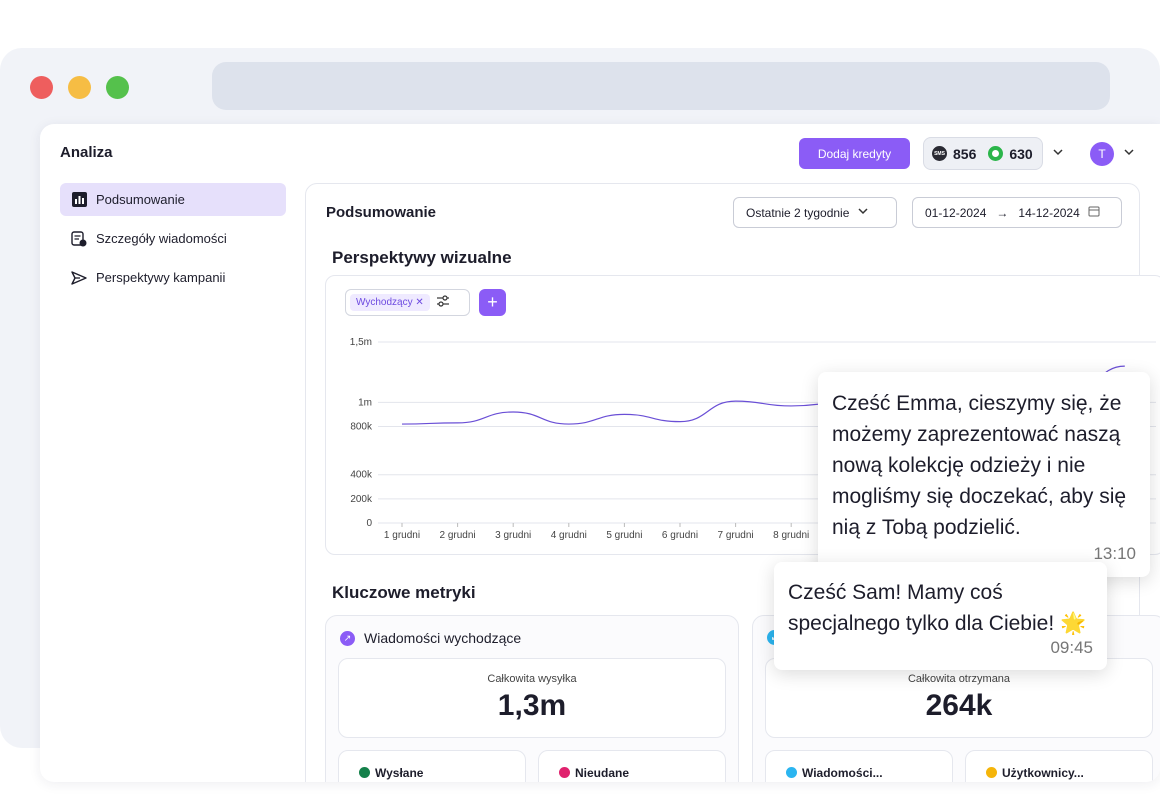 The height and width of the screenshot is (796, 1160). I want to click on sidebar-item-message-details: Szczegóły wiadomości, so click(173, 238).